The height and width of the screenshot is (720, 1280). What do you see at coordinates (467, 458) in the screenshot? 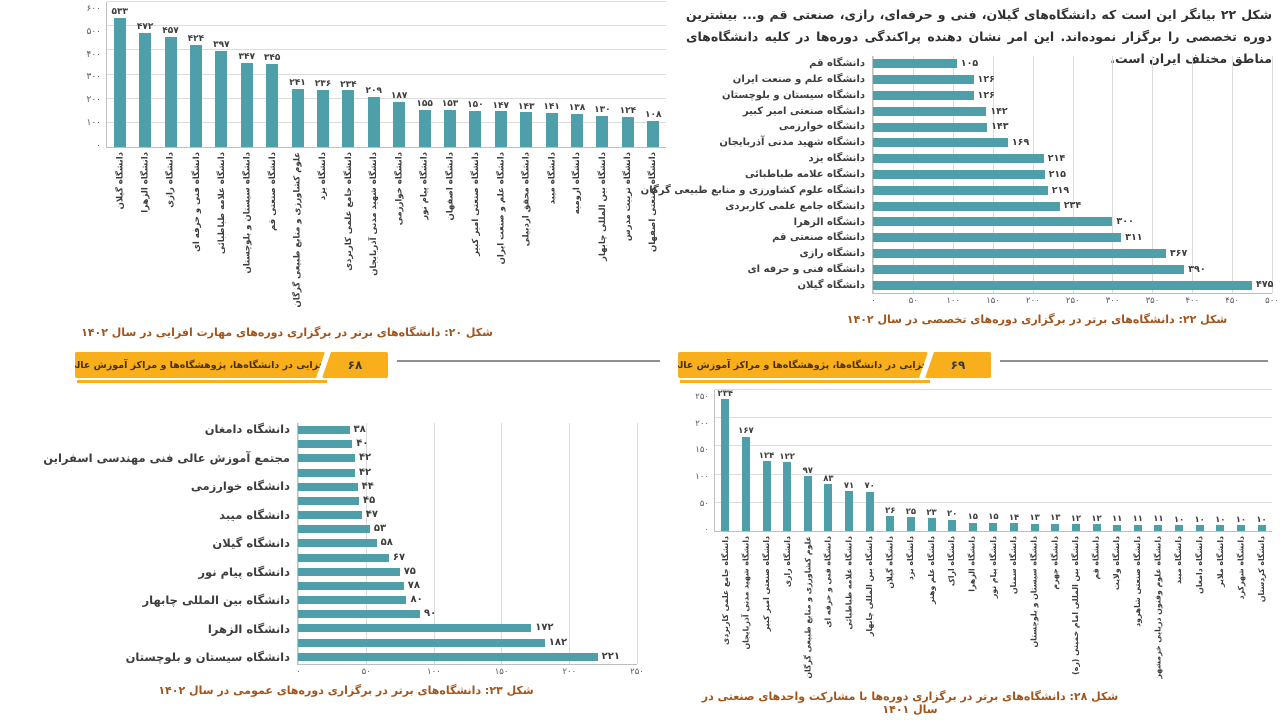
I see `bar-row: ۴۲` at bounding box center [467, 458].